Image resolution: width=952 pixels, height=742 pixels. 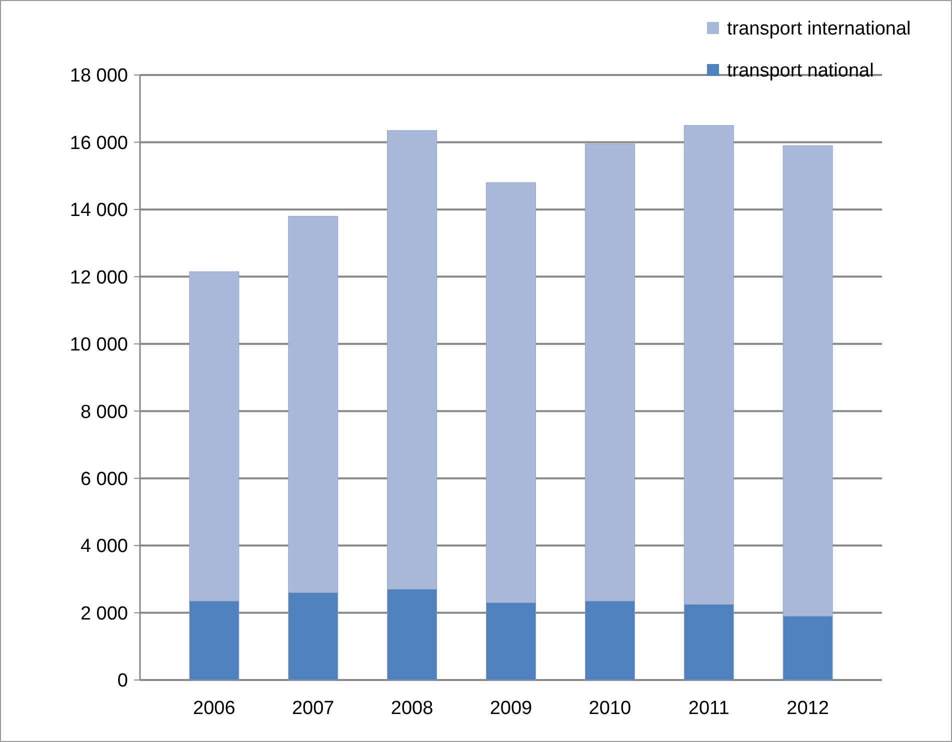 I want to click on y-tick-label: 14 000, so click(x=99, y=211).